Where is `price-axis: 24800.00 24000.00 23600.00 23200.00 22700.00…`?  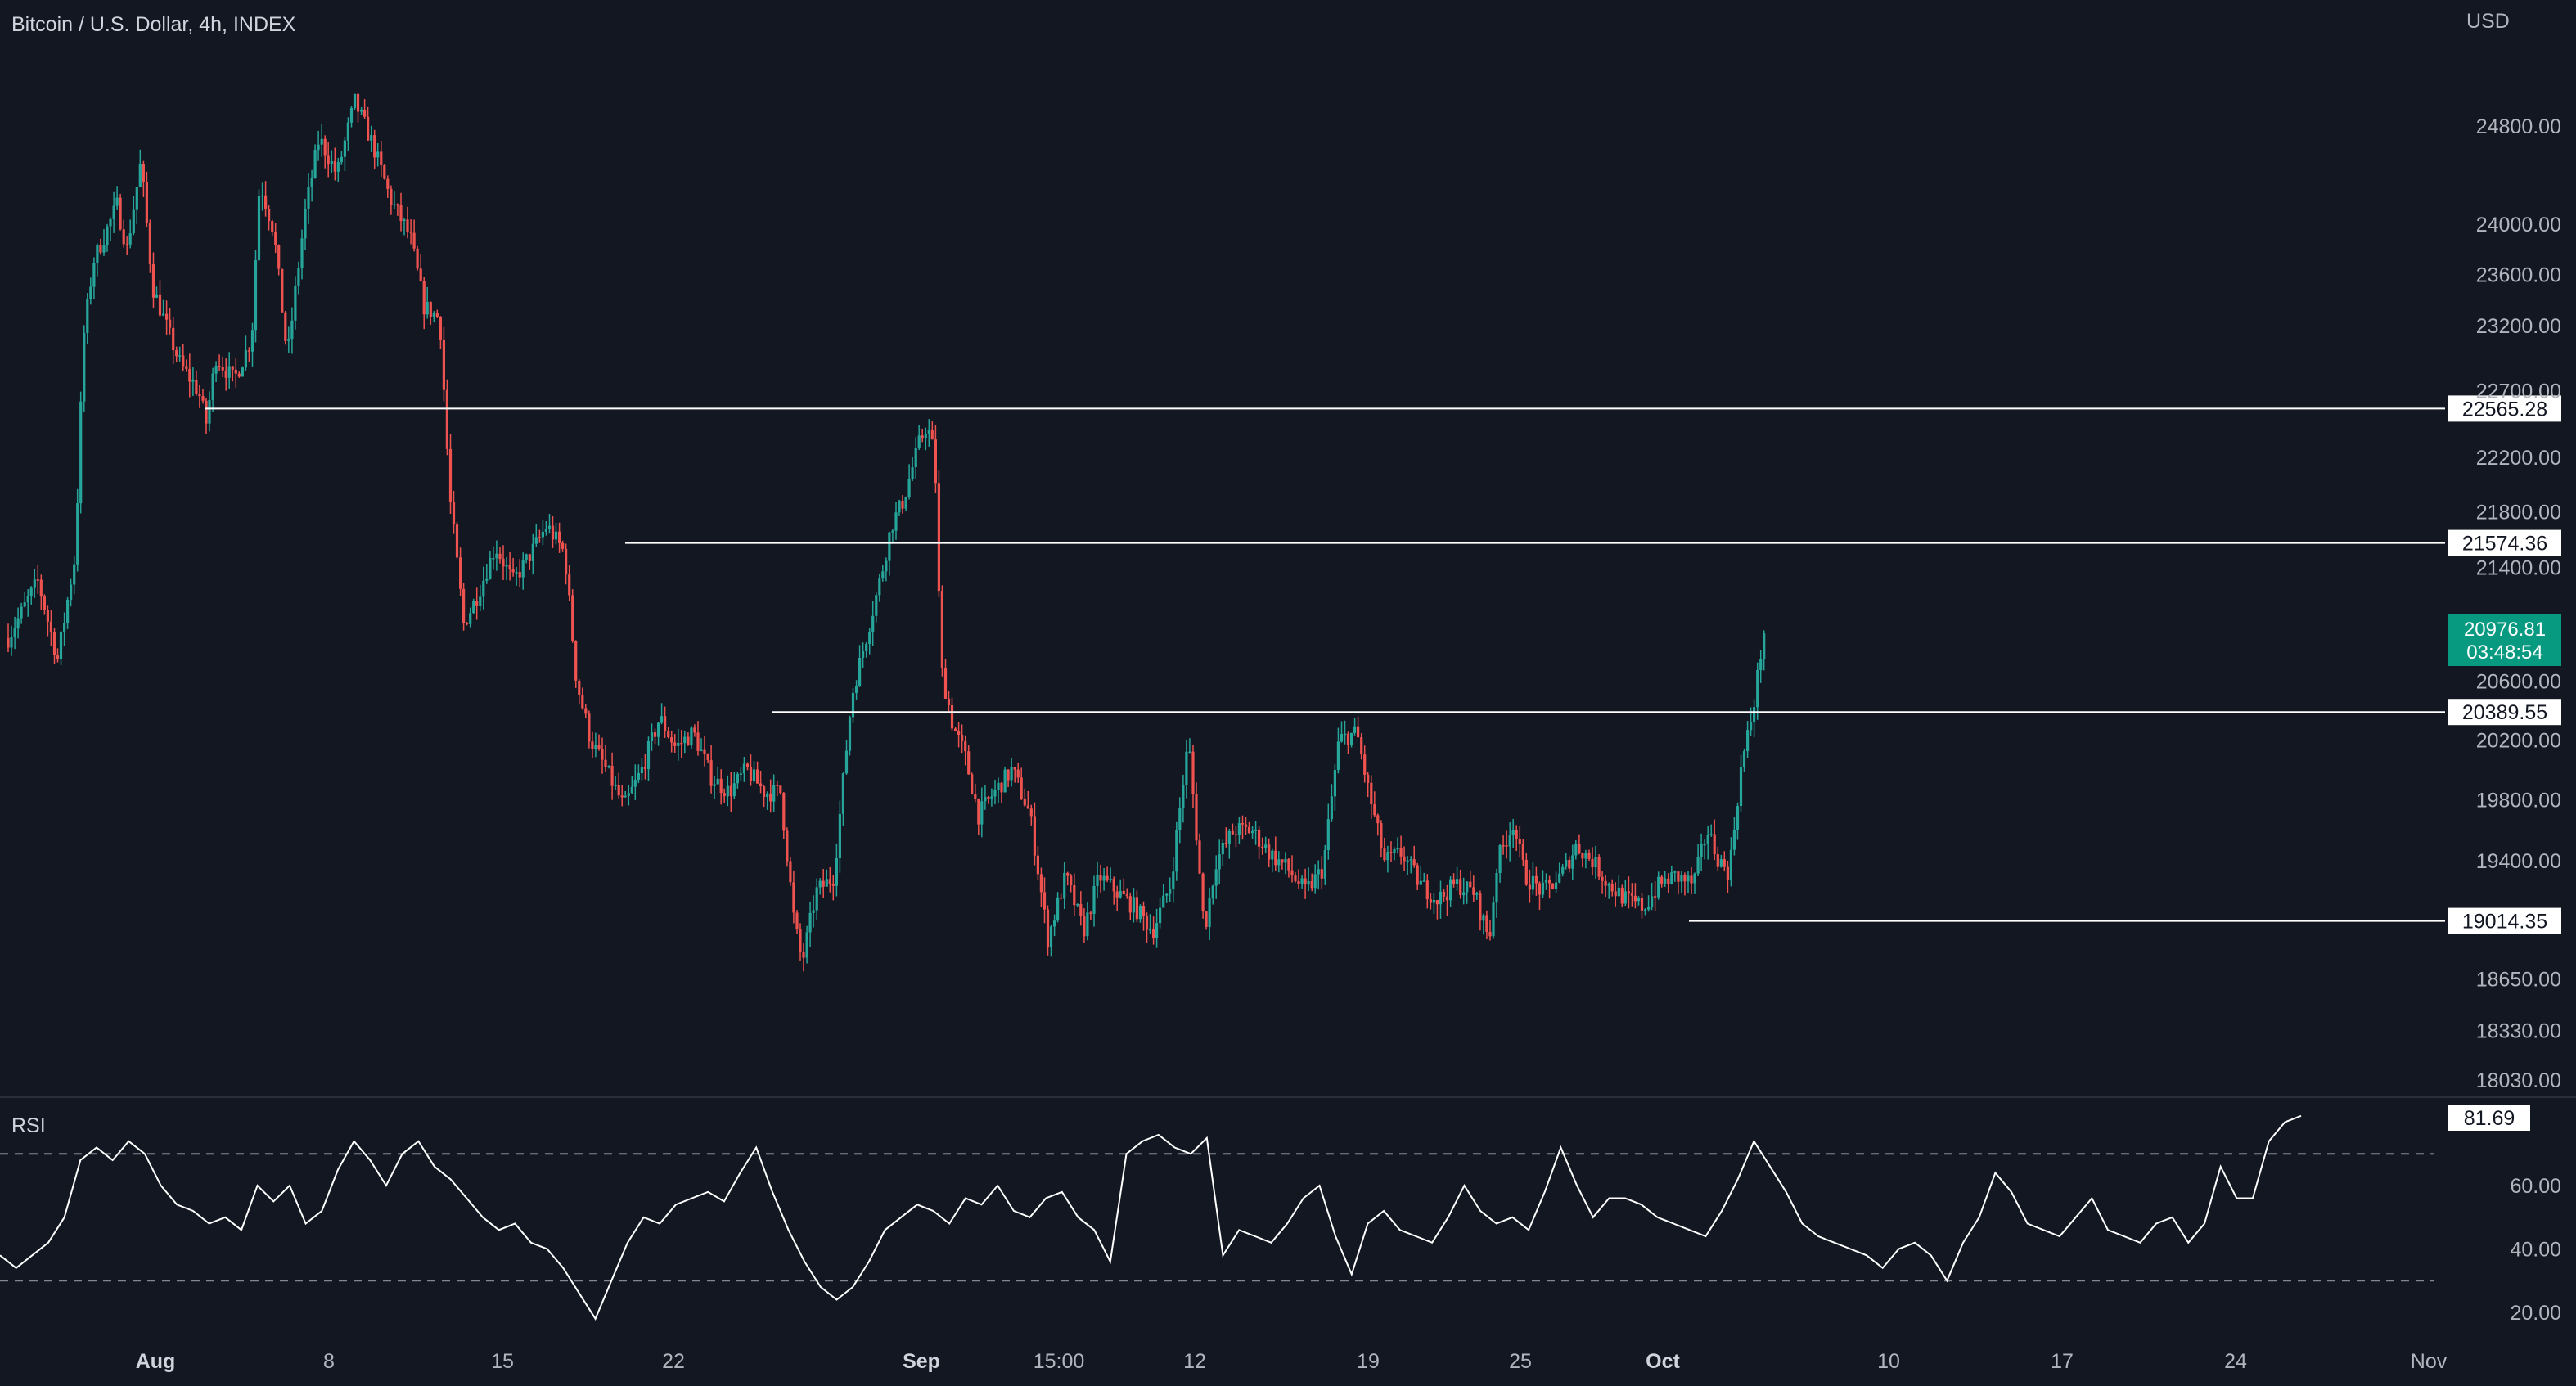 price-axis: 24800.00 24000.00 23600.00 23200.00 22700.00… is located at coordinates (2518, 604).